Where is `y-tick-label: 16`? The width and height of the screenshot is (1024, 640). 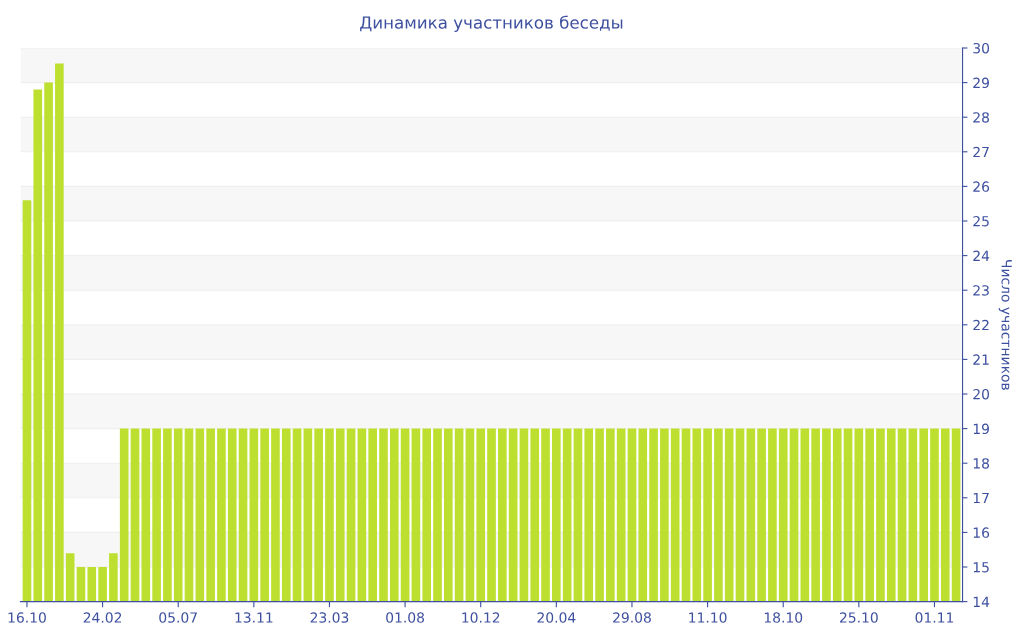
y-tick-label: 16 is located at coordinates (981, 532).